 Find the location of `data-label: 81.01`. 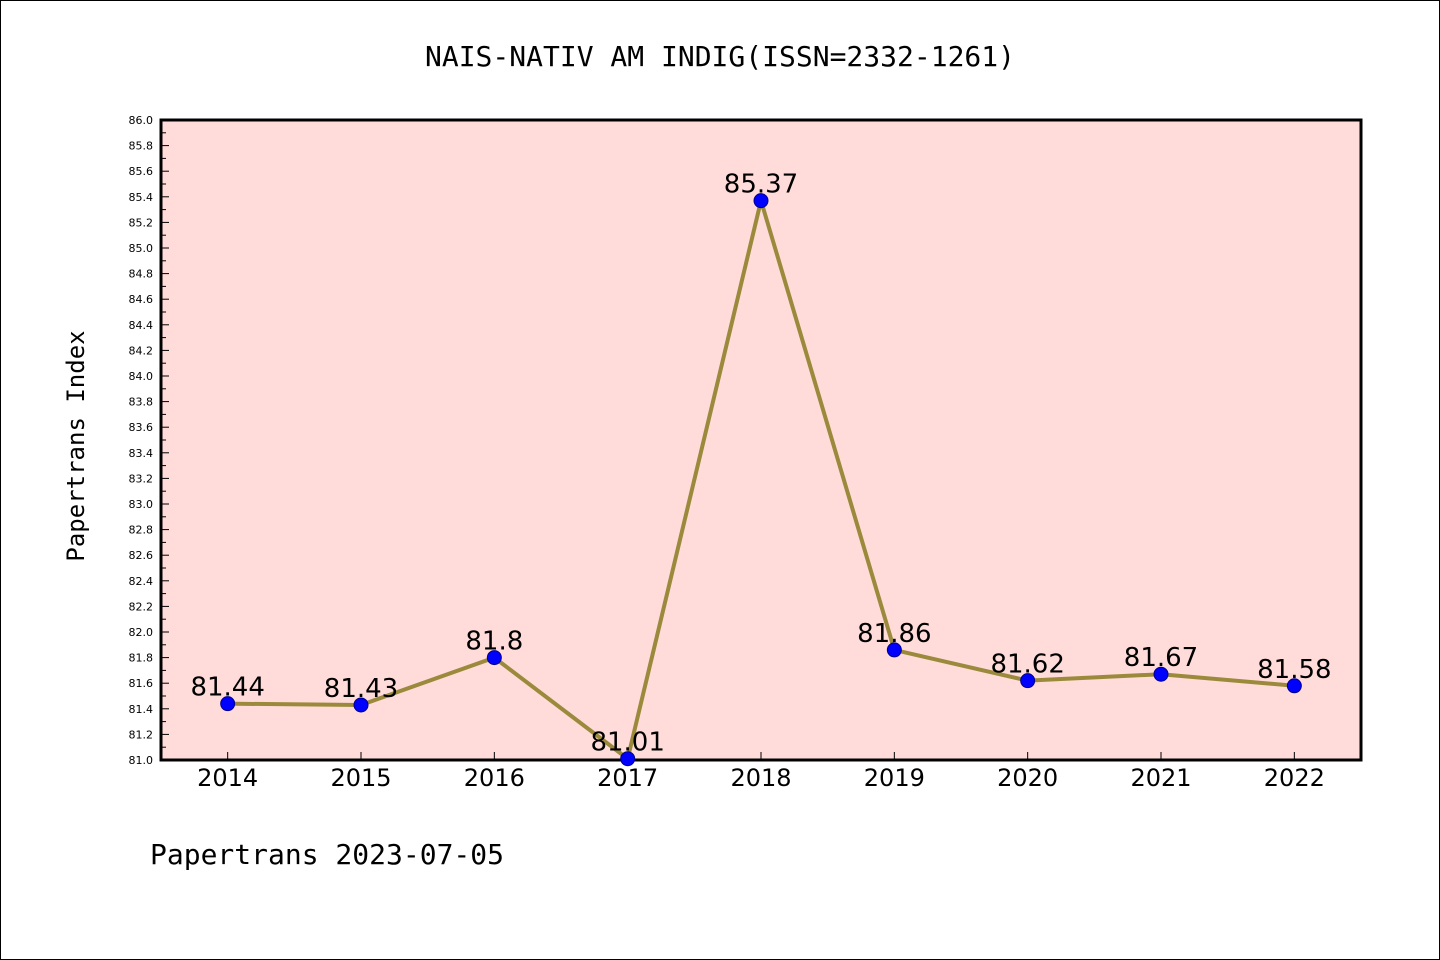

data-label: 81.01 is located at coordinates (627, 743).